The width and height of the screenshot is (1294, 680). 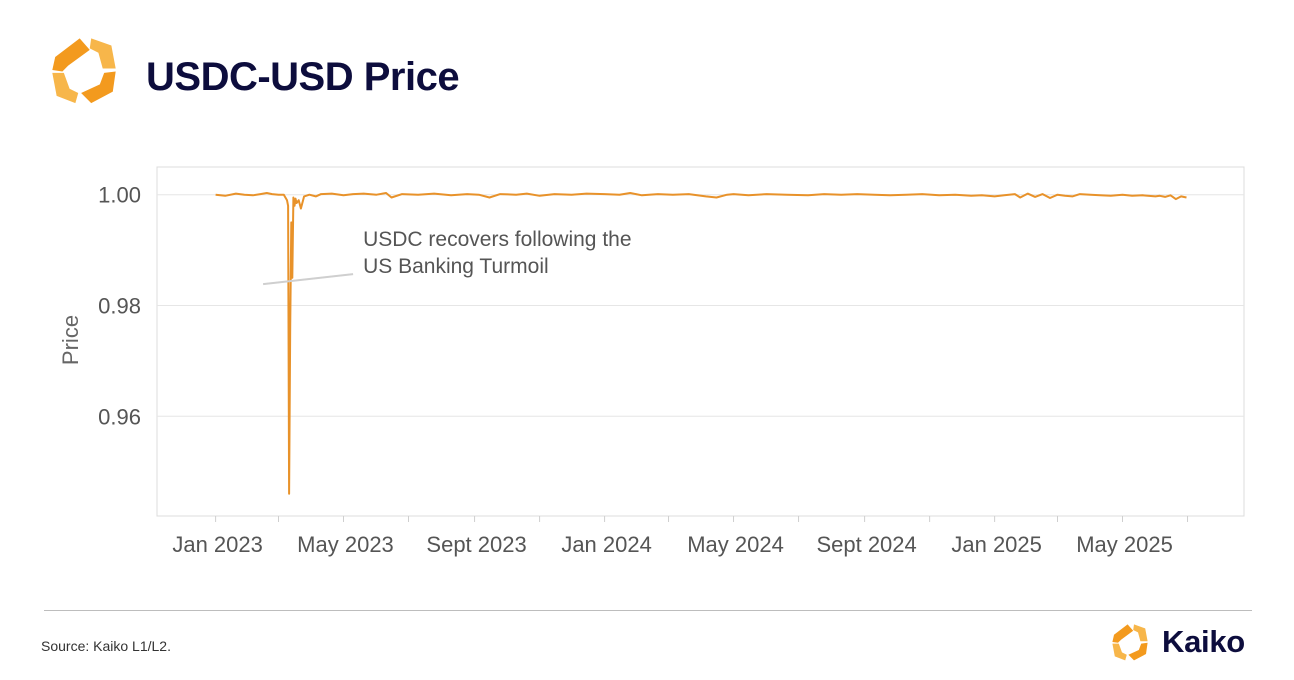 I want to click on kaiko-logo-bottom-right-shape, so click(x=98, y=87).